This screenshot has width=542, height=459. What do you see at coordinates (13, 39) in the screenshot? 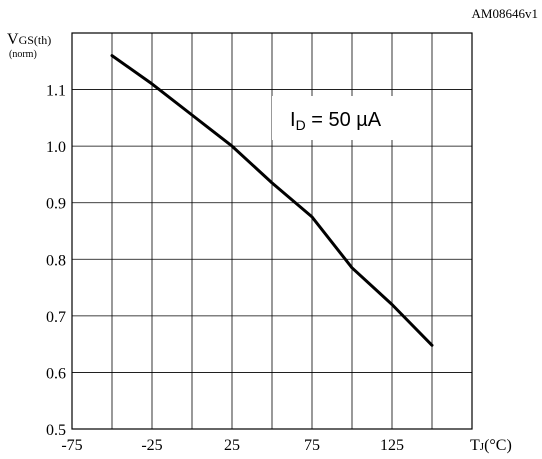
I see `y-axis-label-main: V` at bounding box center [13, 39].